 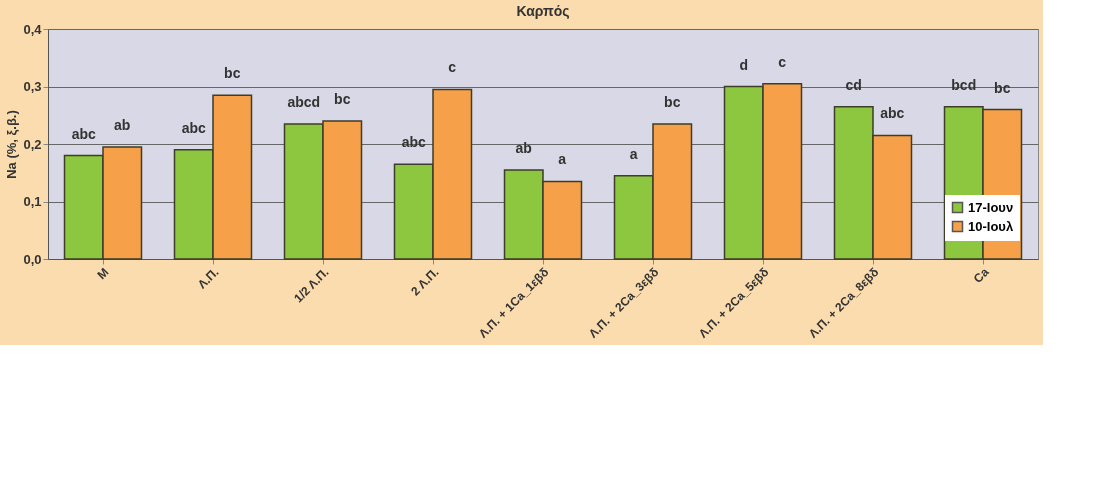 What do you see at coordinates (543, 11) in the screenshot?
I see `chart-title: Καρπός` at bounding box center [543, 11].